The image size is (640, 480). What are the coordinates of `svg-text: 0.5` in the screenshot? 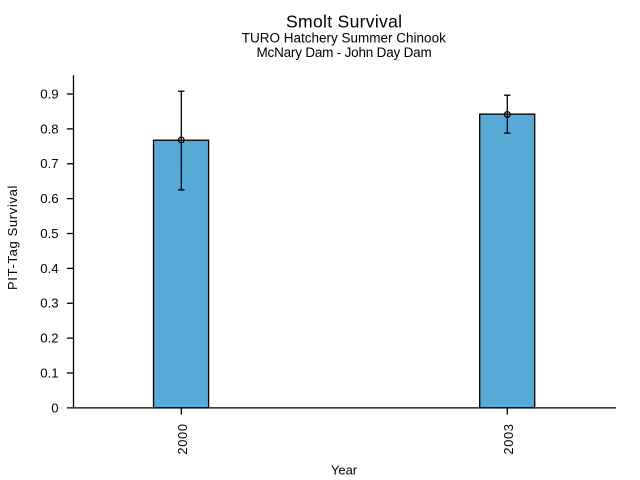 It's located at (49, 233).